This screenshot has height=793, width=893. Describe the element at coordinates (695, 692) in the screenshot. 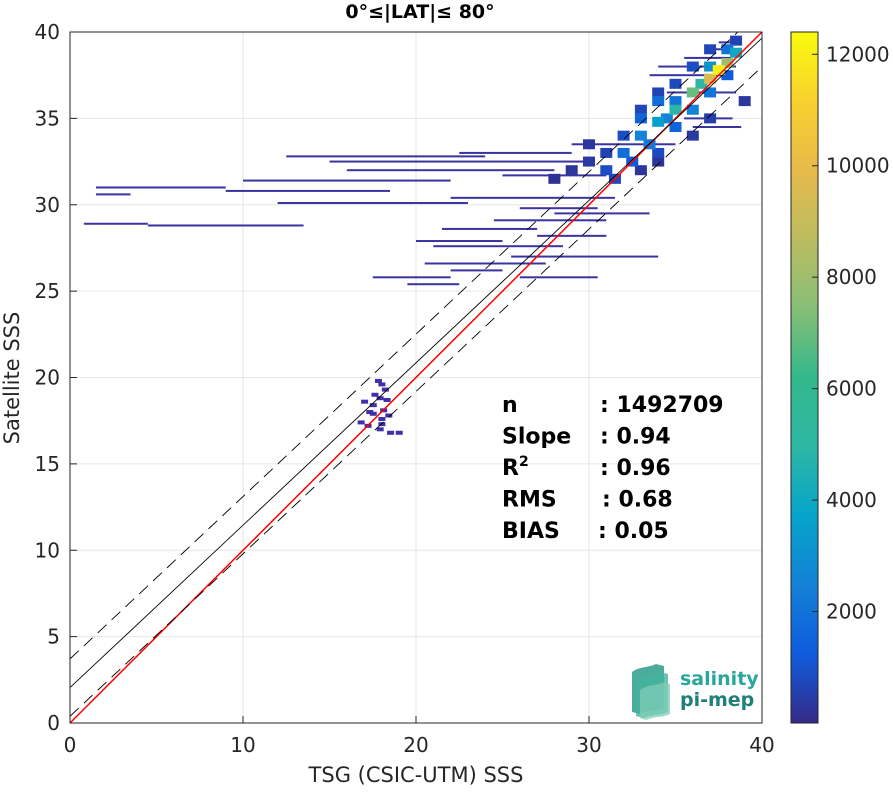

I see `salinity-pi-mep-logo: salinity pi-mep` at that location.